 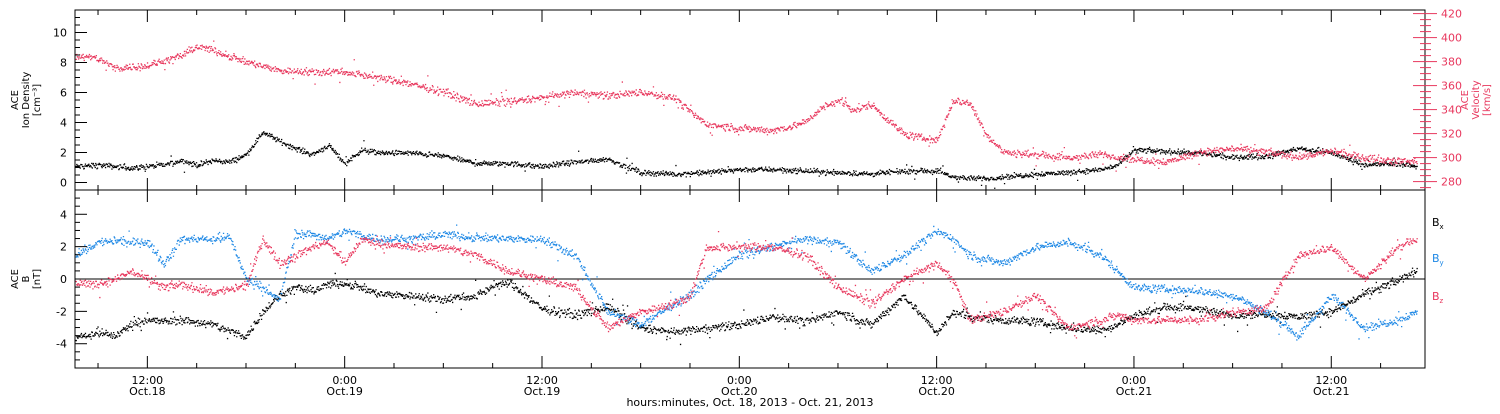 What do you see at coordinates (1438, 259) in the screenshot?
I see `legend-by: By` at bounding box center [1438, 259].